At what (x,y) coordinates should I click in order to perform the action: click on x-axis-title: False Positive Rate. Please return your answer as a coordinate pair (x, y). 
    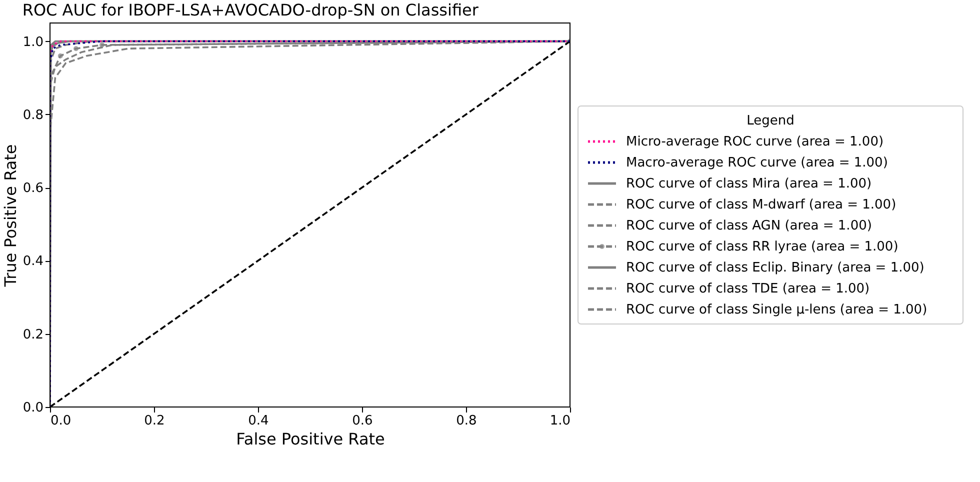
    Looking at the image, I should click on (310, 439).